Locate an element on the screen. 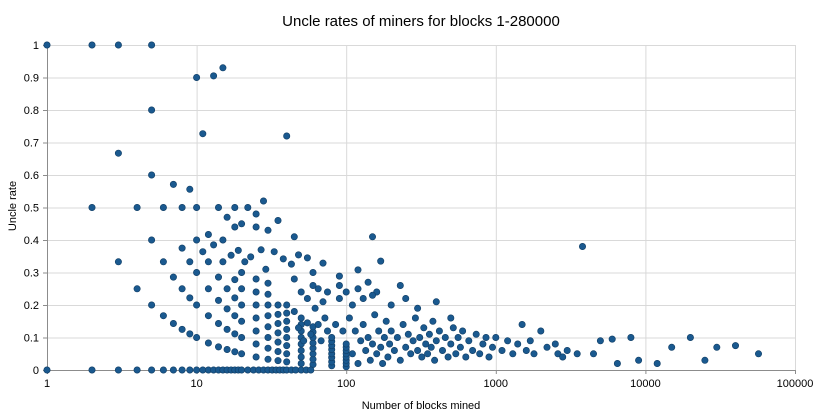 Image resolution: width=817 pixels, height=419 pixels. y-tick-label: 0.6 is located at coordinates (31, 176).